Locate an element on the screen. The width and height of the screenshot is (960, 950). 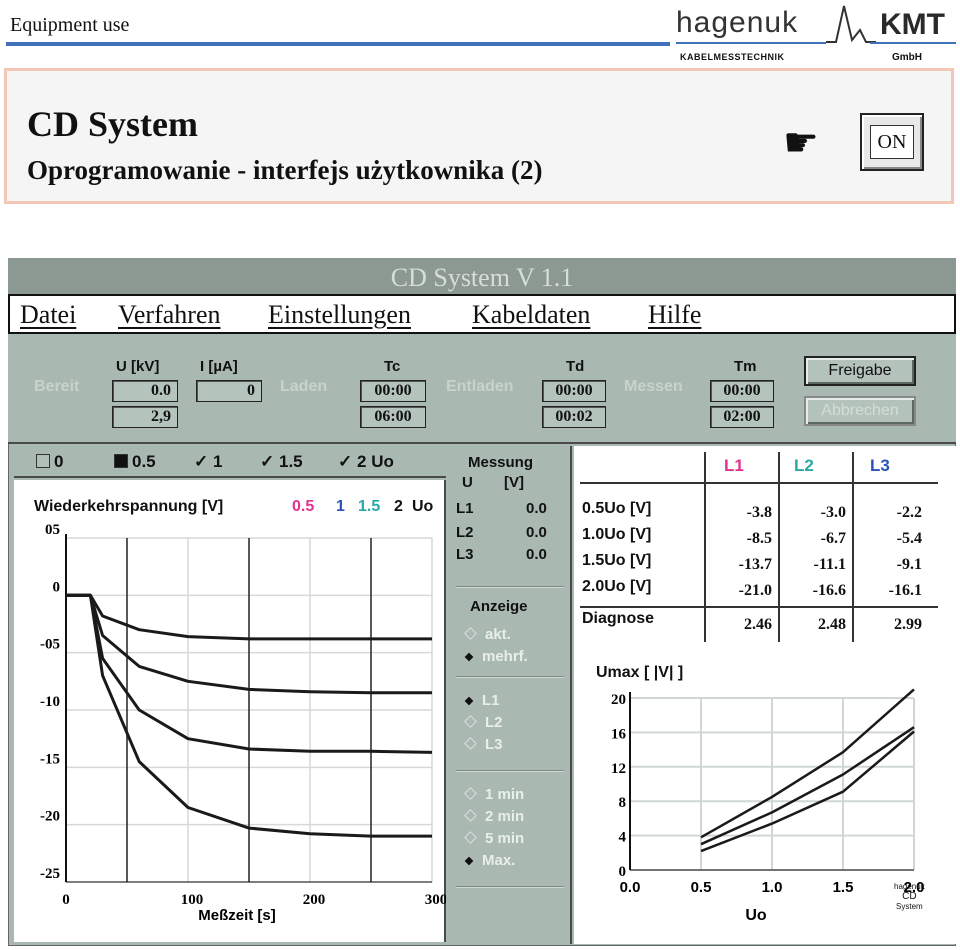
status-bereit: Bereit is located at coordinates (57, 386).